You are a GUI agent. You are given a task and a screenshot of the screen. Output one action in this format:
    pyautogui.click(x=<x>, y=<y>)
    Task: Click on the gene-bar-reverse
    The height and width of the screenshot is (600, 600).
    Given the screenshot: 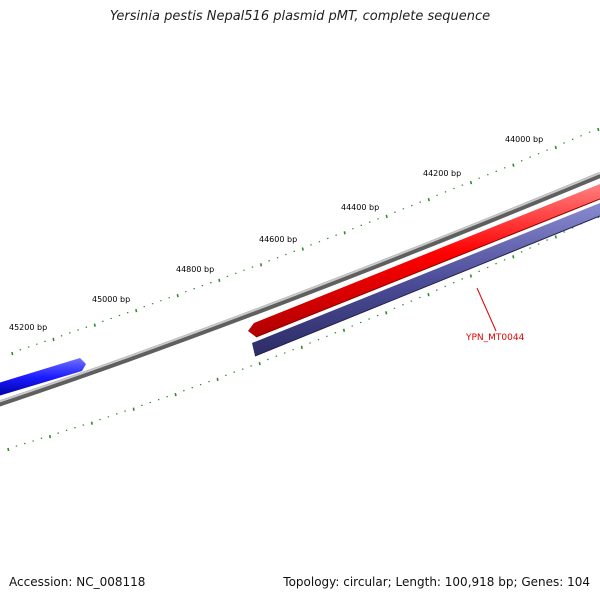 What is the action you would take?
    pyautogui.click(x=426, y=279)
    